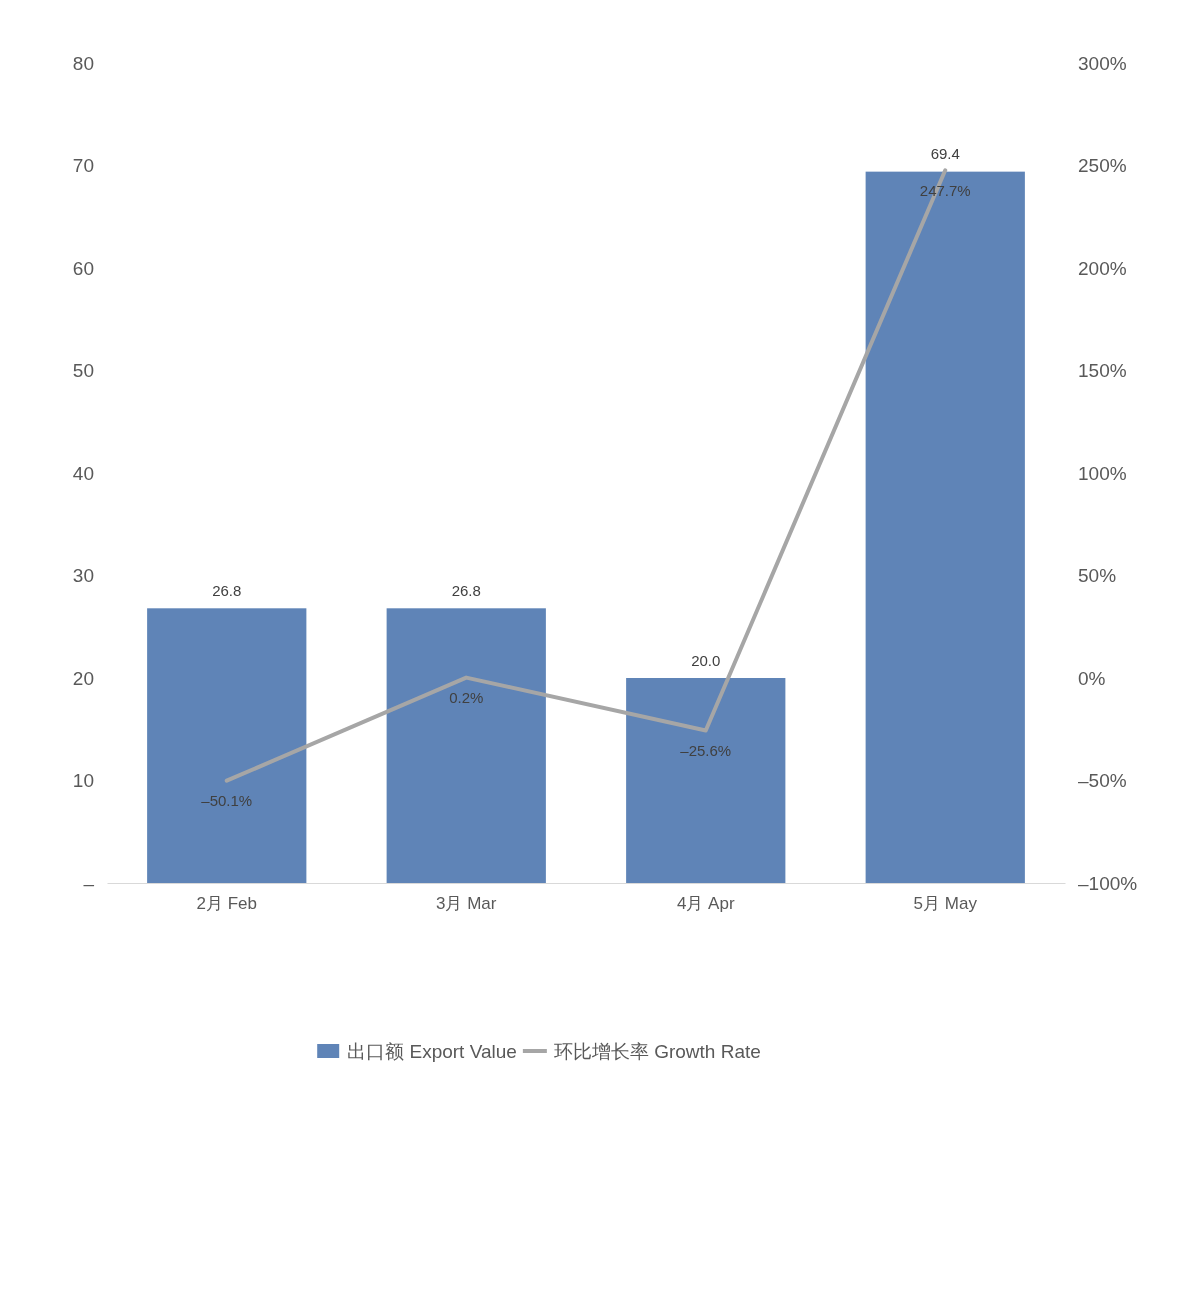  Describe the element at coordinates (1108, 883) in the screenshot. I see `y2-tick-label: –100%` at that location.